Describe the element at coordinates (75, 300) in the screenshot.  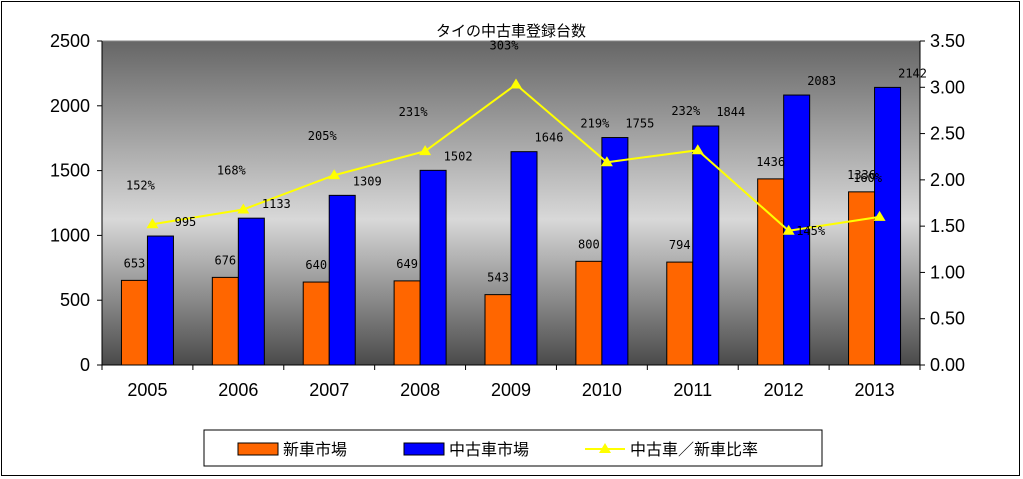
I see `y-left-tick-label: 500` at that location.